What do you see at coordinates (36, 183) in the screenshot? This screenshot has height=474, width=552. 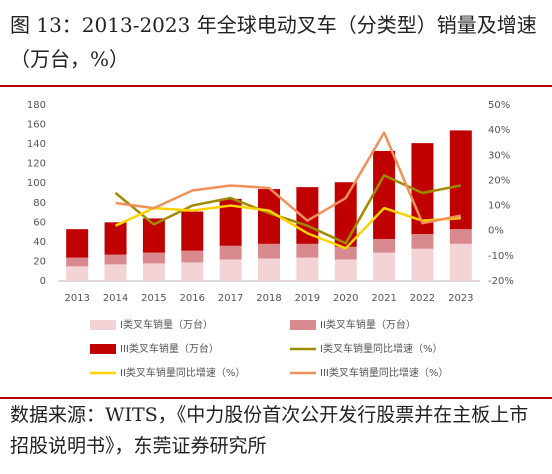 I see `y-tick-label: 100` at bounding box center [36, 183].